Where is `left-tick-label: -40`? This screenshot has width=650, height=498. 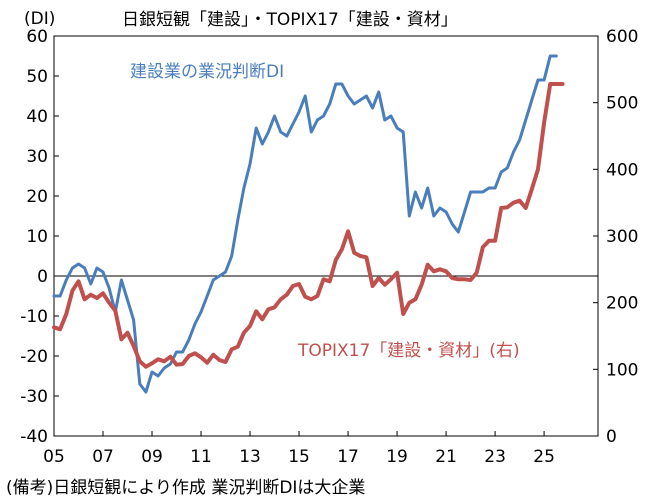 left-tick-label: -40 is located at coordinates (34, 437).